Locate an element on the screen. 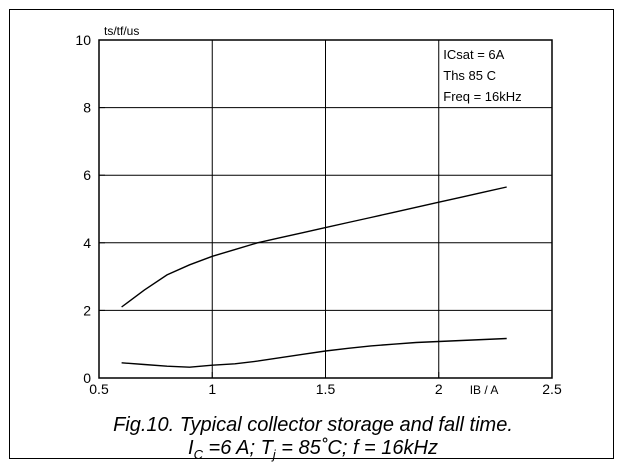  x-tick-label: 2 is located at coordinates (439, 389).